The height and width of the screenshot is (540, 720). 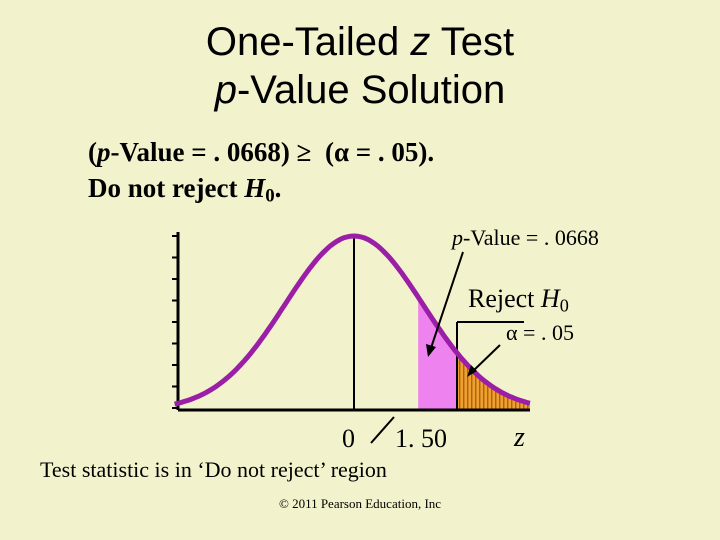 I want to click on y-axis-ticks, so click(x=175, y=322).